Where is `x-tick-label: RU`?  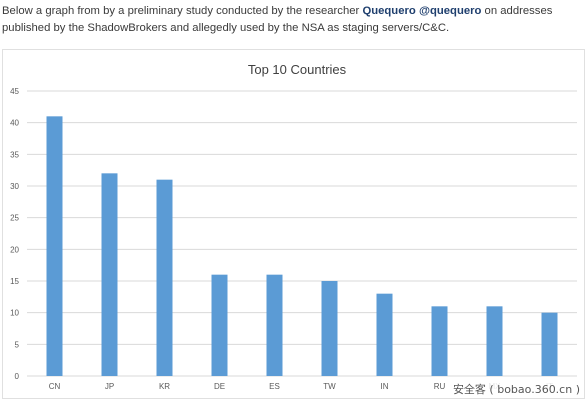 x-tick-label: RU is located at coordinates (440, 386).